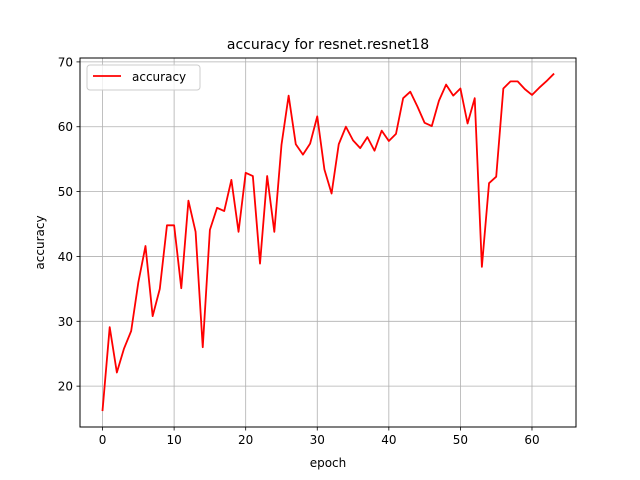  I want to click on x-tick-label: 0, so click(103, 440).